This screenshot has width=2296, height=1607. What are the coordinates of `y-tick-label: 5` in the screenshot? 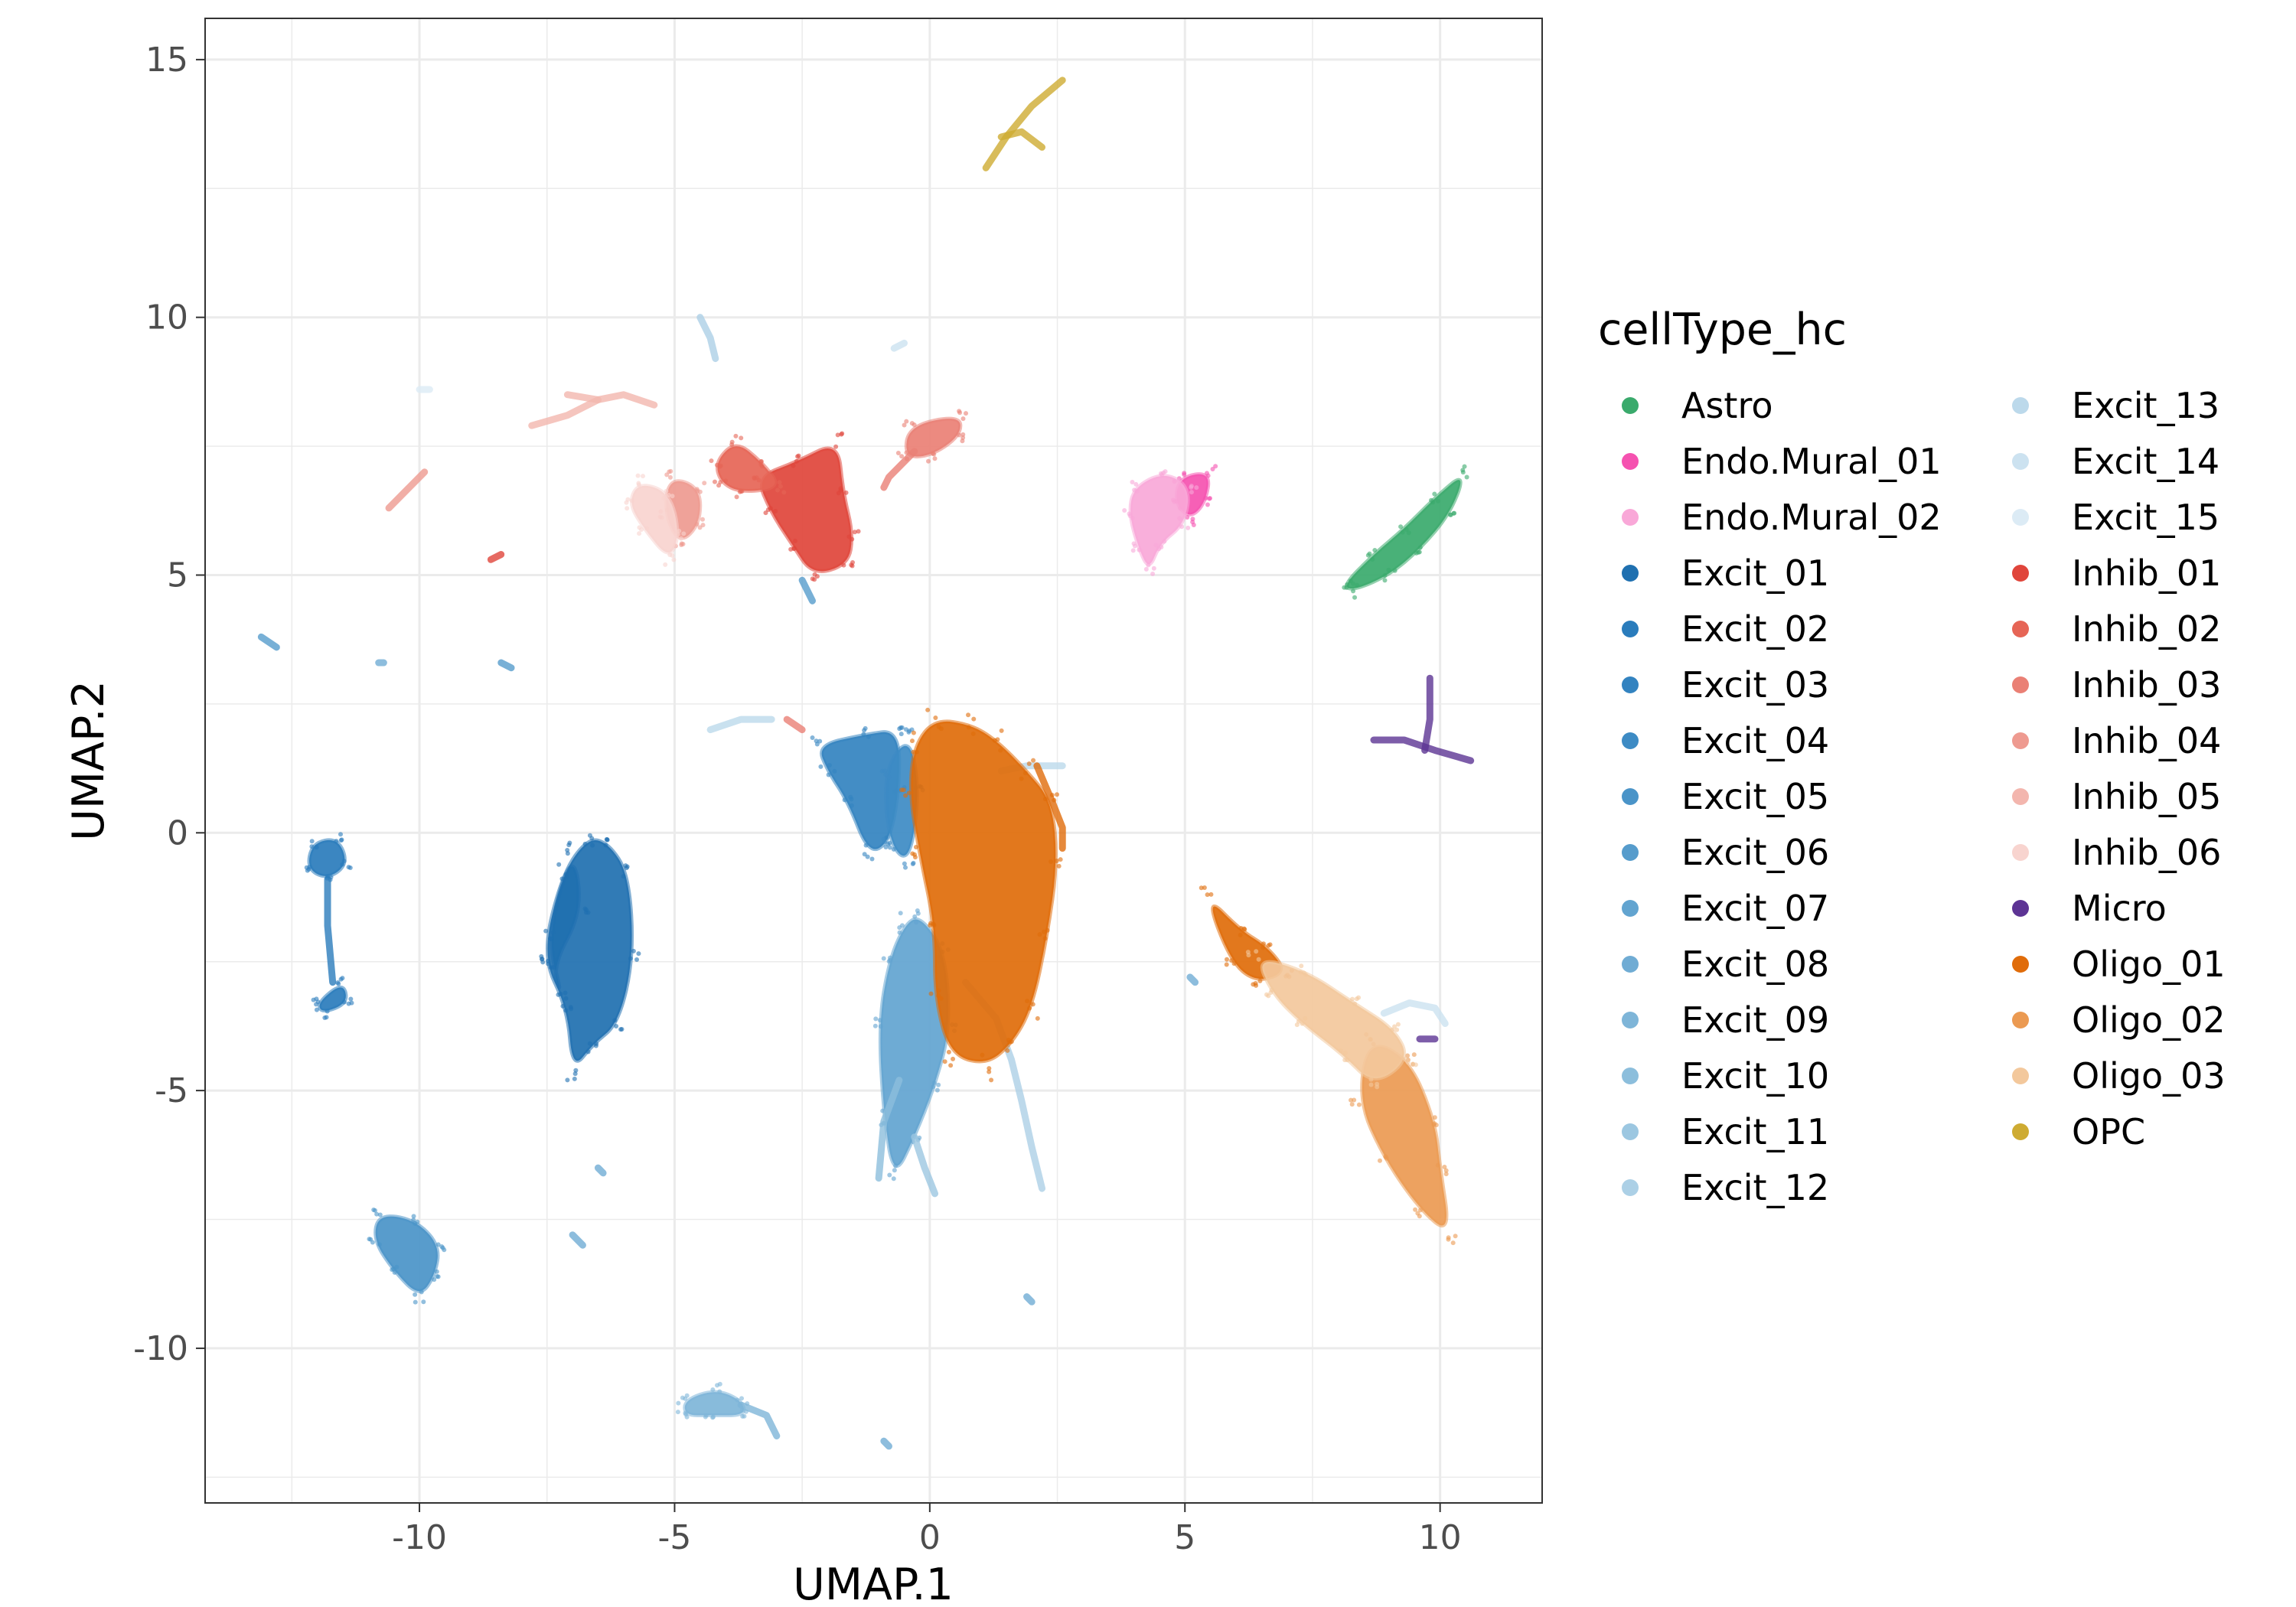 It's located at (177, 575).